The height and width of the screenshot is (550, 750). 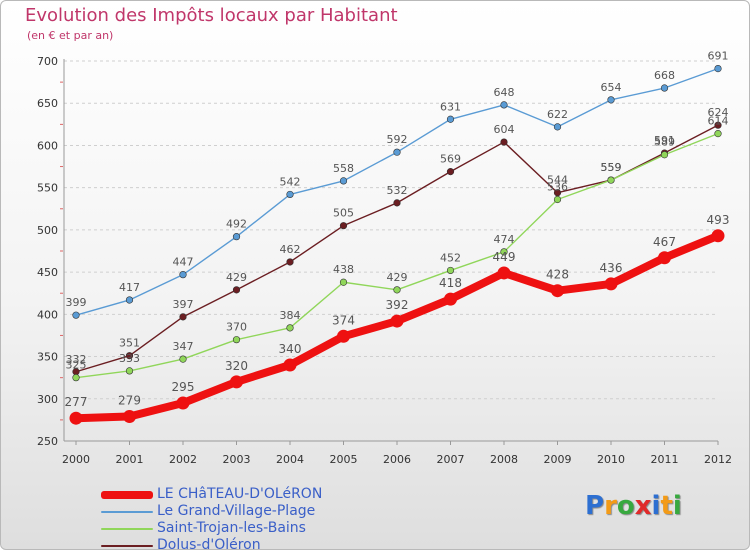 What do you see at coordinates (343, 168) in the screenshot?
I see `data-label: 558` at bounding box center [343, 168].